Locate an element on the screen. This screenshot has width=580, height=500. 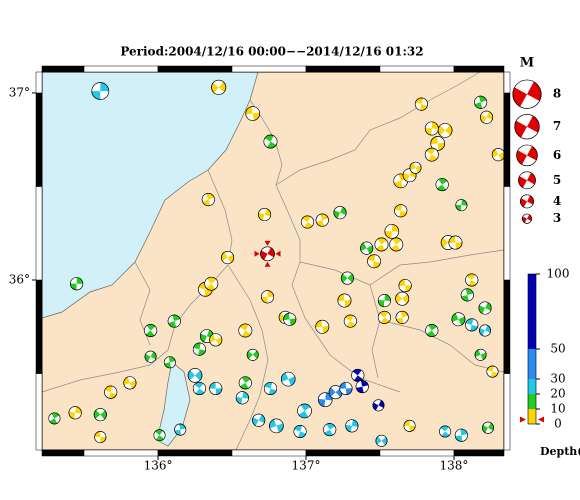
latest-event is located at coordinates (267, 254).